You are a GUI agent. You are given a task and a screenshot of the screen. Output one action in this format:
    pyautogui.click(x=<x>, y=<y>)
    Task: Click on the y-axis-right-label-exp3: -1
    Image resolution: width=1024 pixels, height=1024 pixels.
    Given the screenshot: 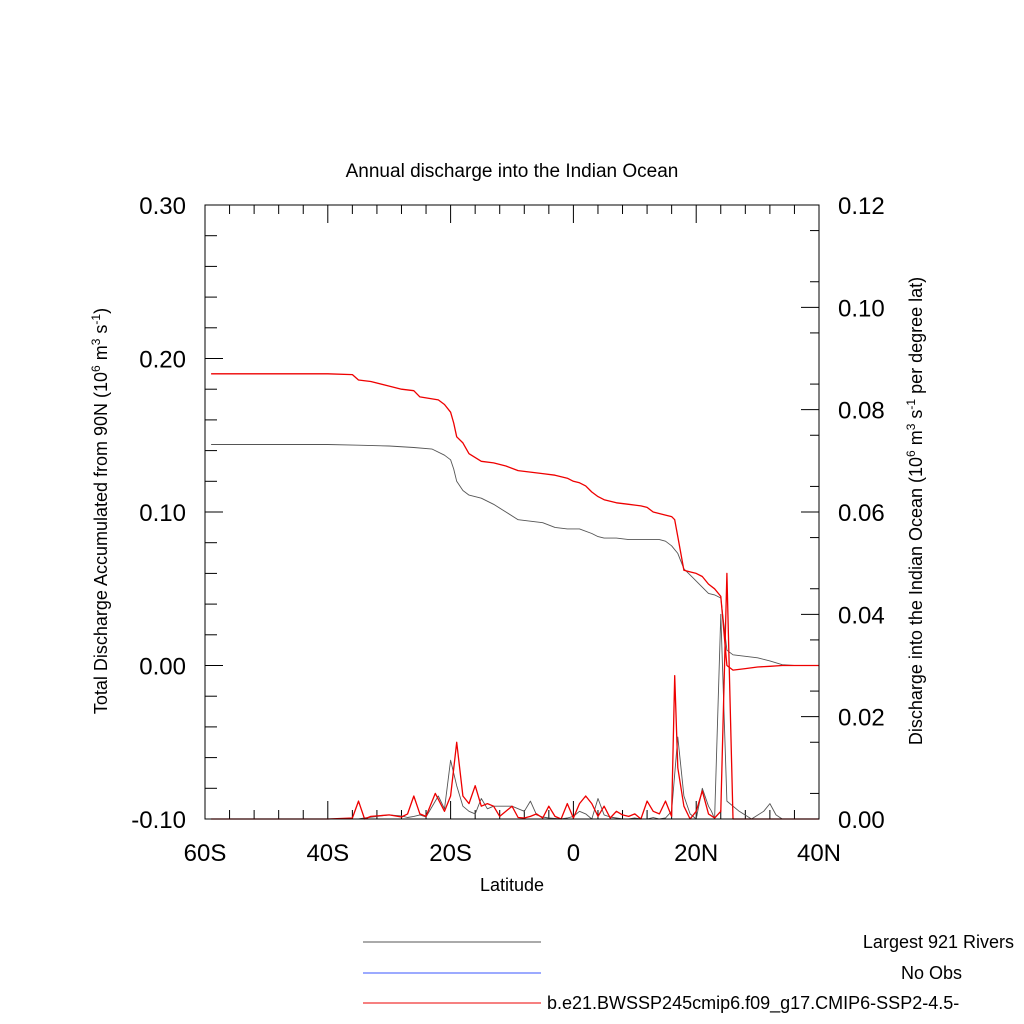 What is the action you would take?
    pyautogui.click(x=911, y=404)
    